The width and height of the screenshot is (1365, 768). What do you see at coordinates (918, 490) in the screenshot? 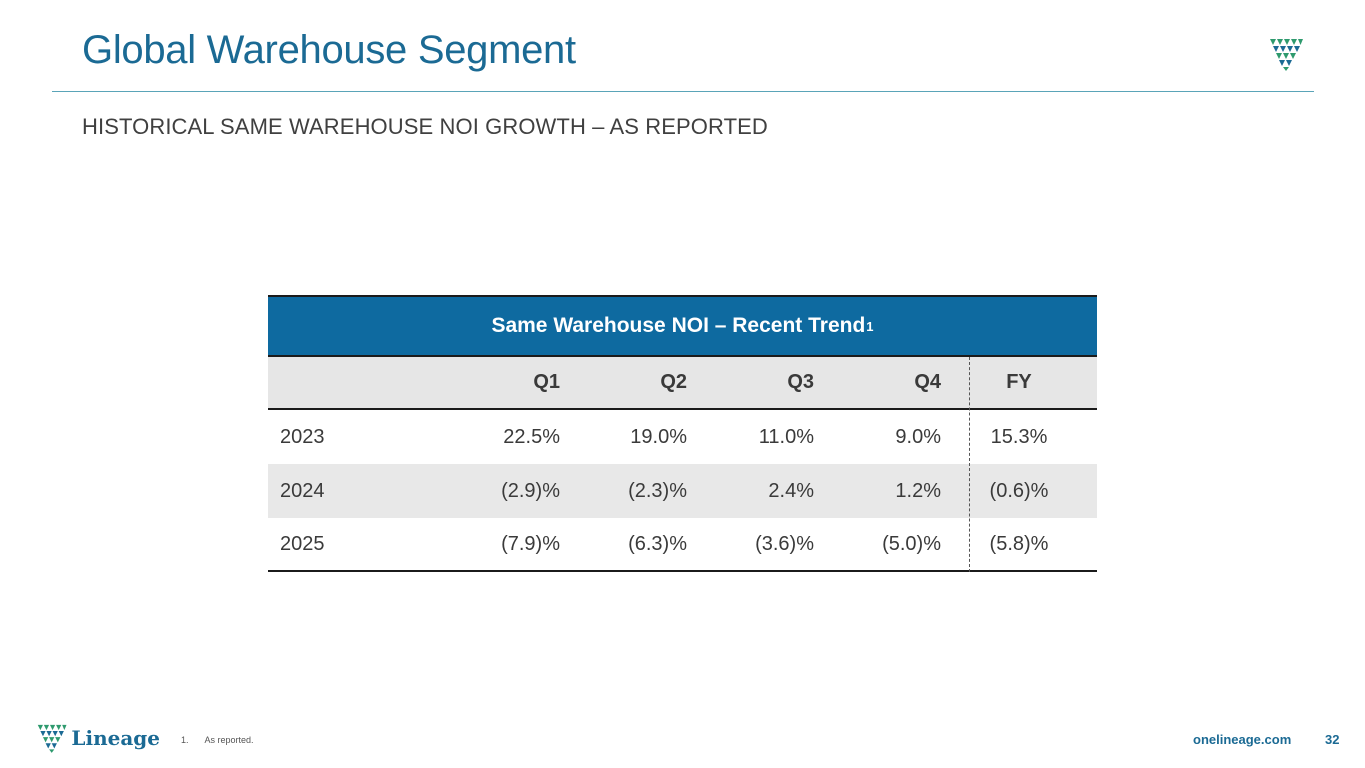
I see `cell-q4: 1.2%` at bounding box center [918, 490].